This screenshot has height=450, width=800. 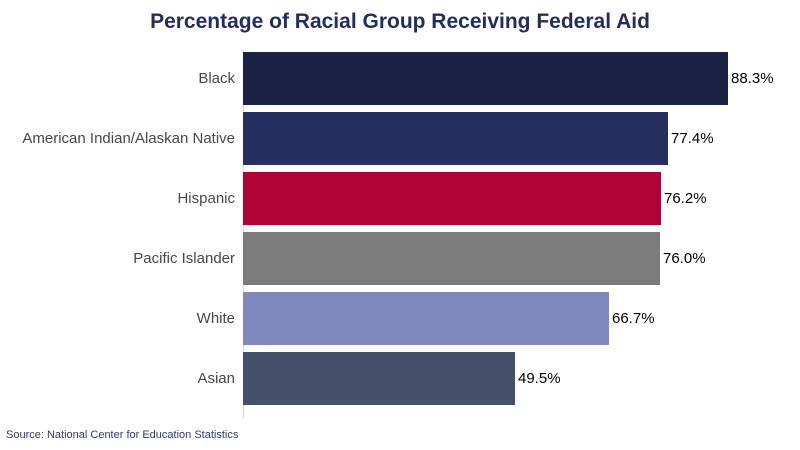 What do you see at coordinates (184, 258) in the screenshot?
I see `category-label: Pacific Islander` at bounding box center [184, 258].